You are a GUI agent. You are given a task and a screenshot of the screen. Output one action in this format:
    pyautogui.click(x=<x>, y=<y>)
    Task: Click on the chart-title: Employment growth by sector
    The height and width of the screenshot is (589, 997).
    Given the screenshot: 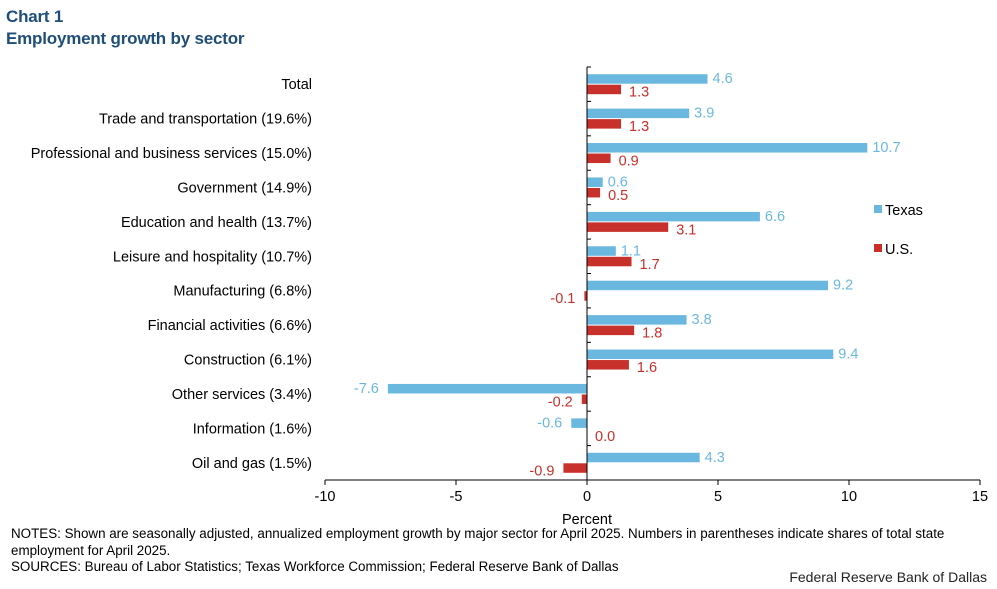 What is the action you would take?
    pyautogui.click(x=125, y=38)
    